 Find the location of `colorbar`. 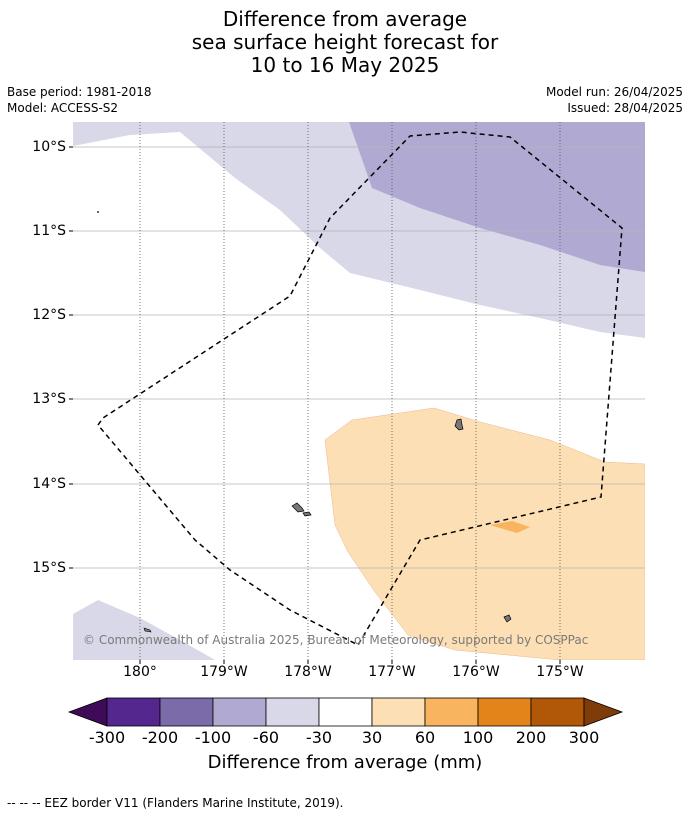

colorbar is located at coordinates (345, 712).